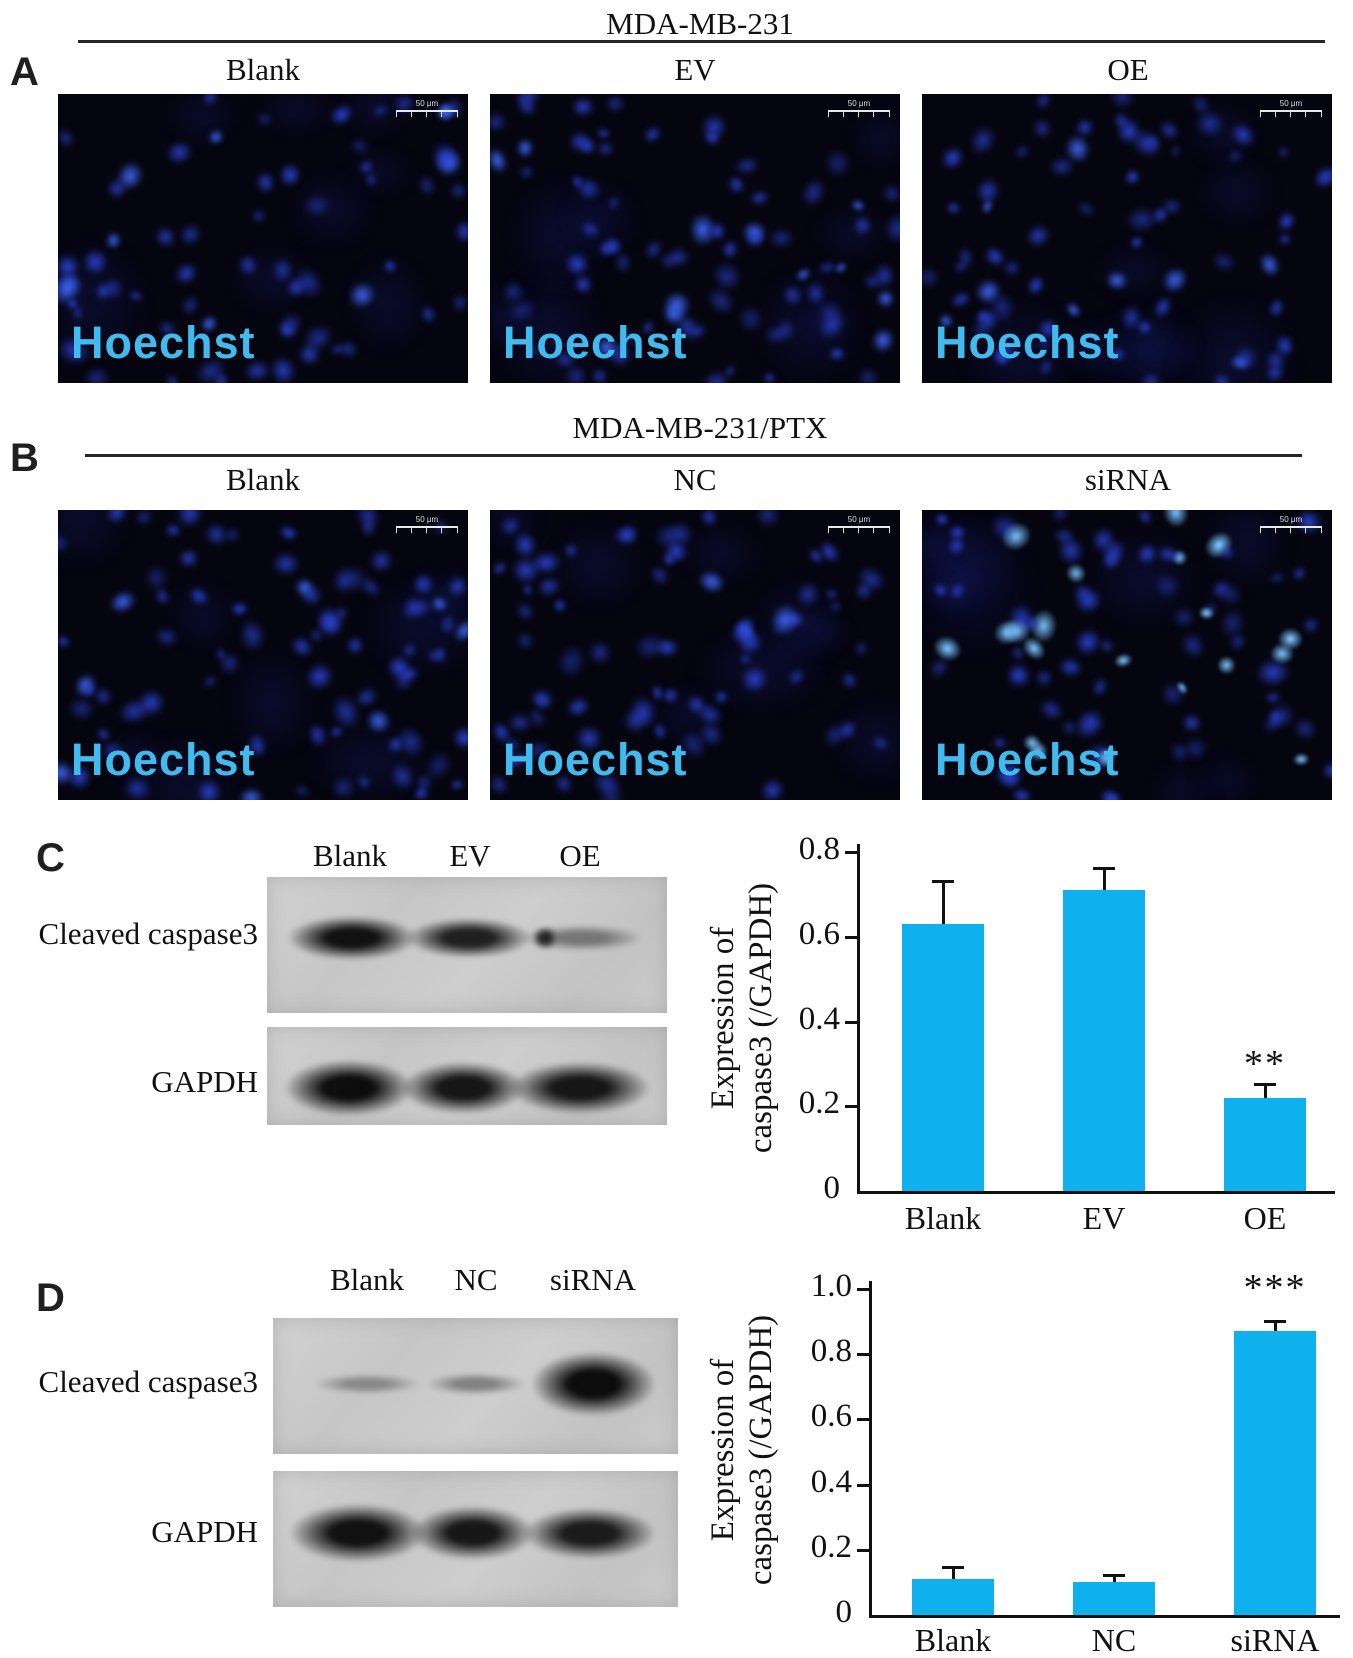 The image size is (1353, 1658). I want to click on bar-Blank, so click(953, 1597).